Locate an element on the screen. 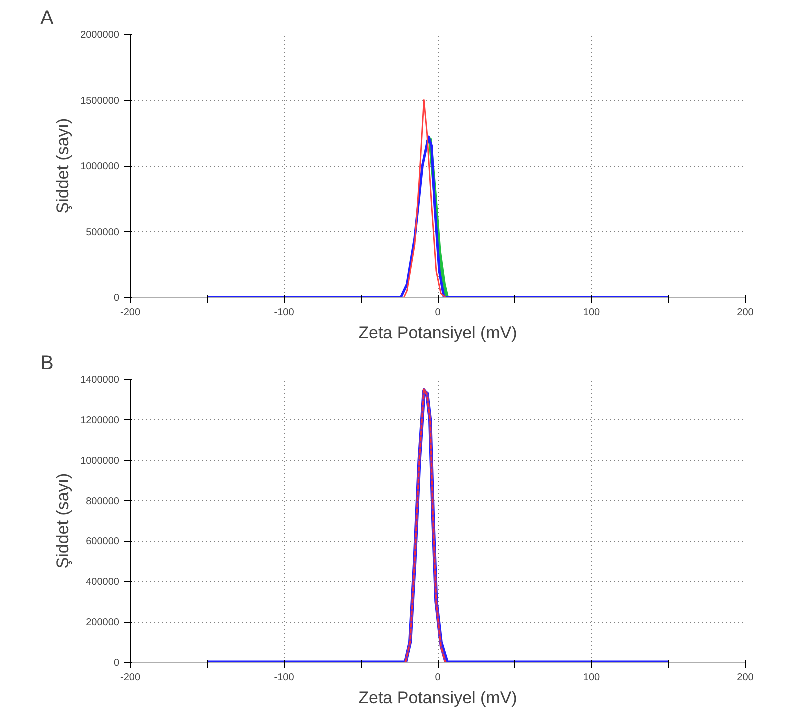 The height and width of the screenshot is (710, 795). y-tick-label: 1500000 is located at coordinates (100, 101).